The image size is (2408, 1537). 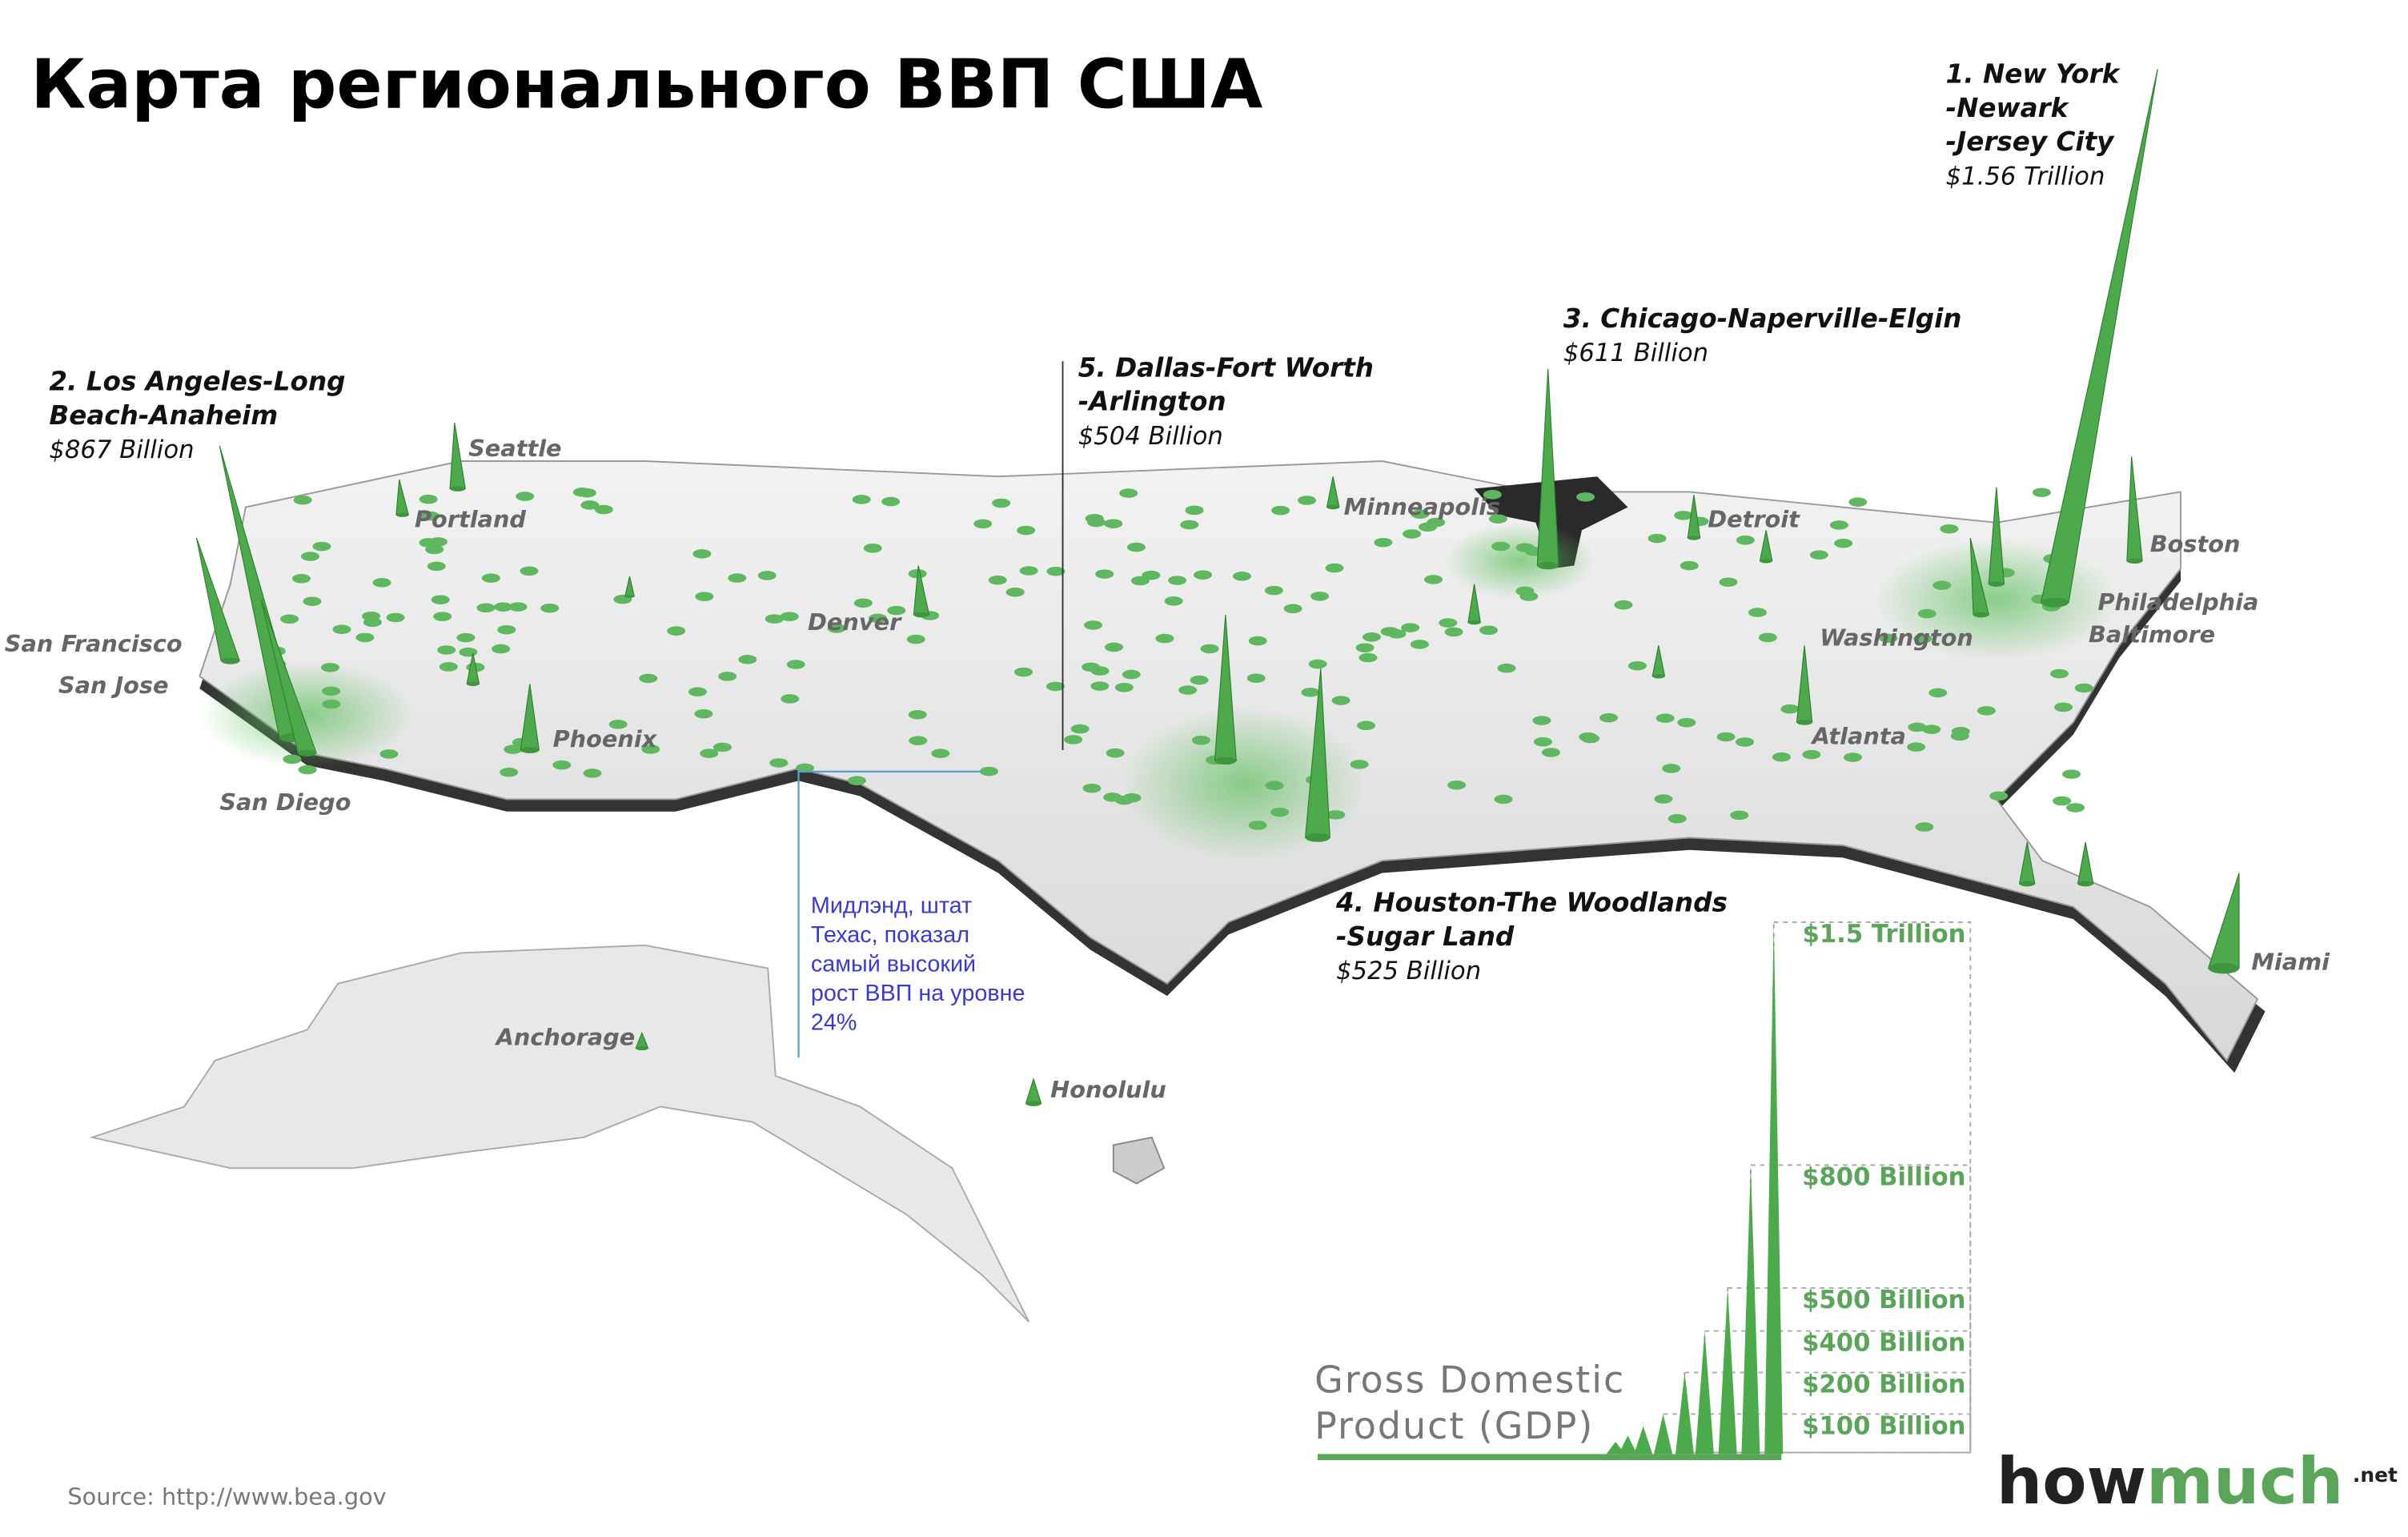 What do you see at coordinates (1883, 1300) in the screenshot?
I see `legend-level: $500 Billion` at bounding box center [1883, 1300].